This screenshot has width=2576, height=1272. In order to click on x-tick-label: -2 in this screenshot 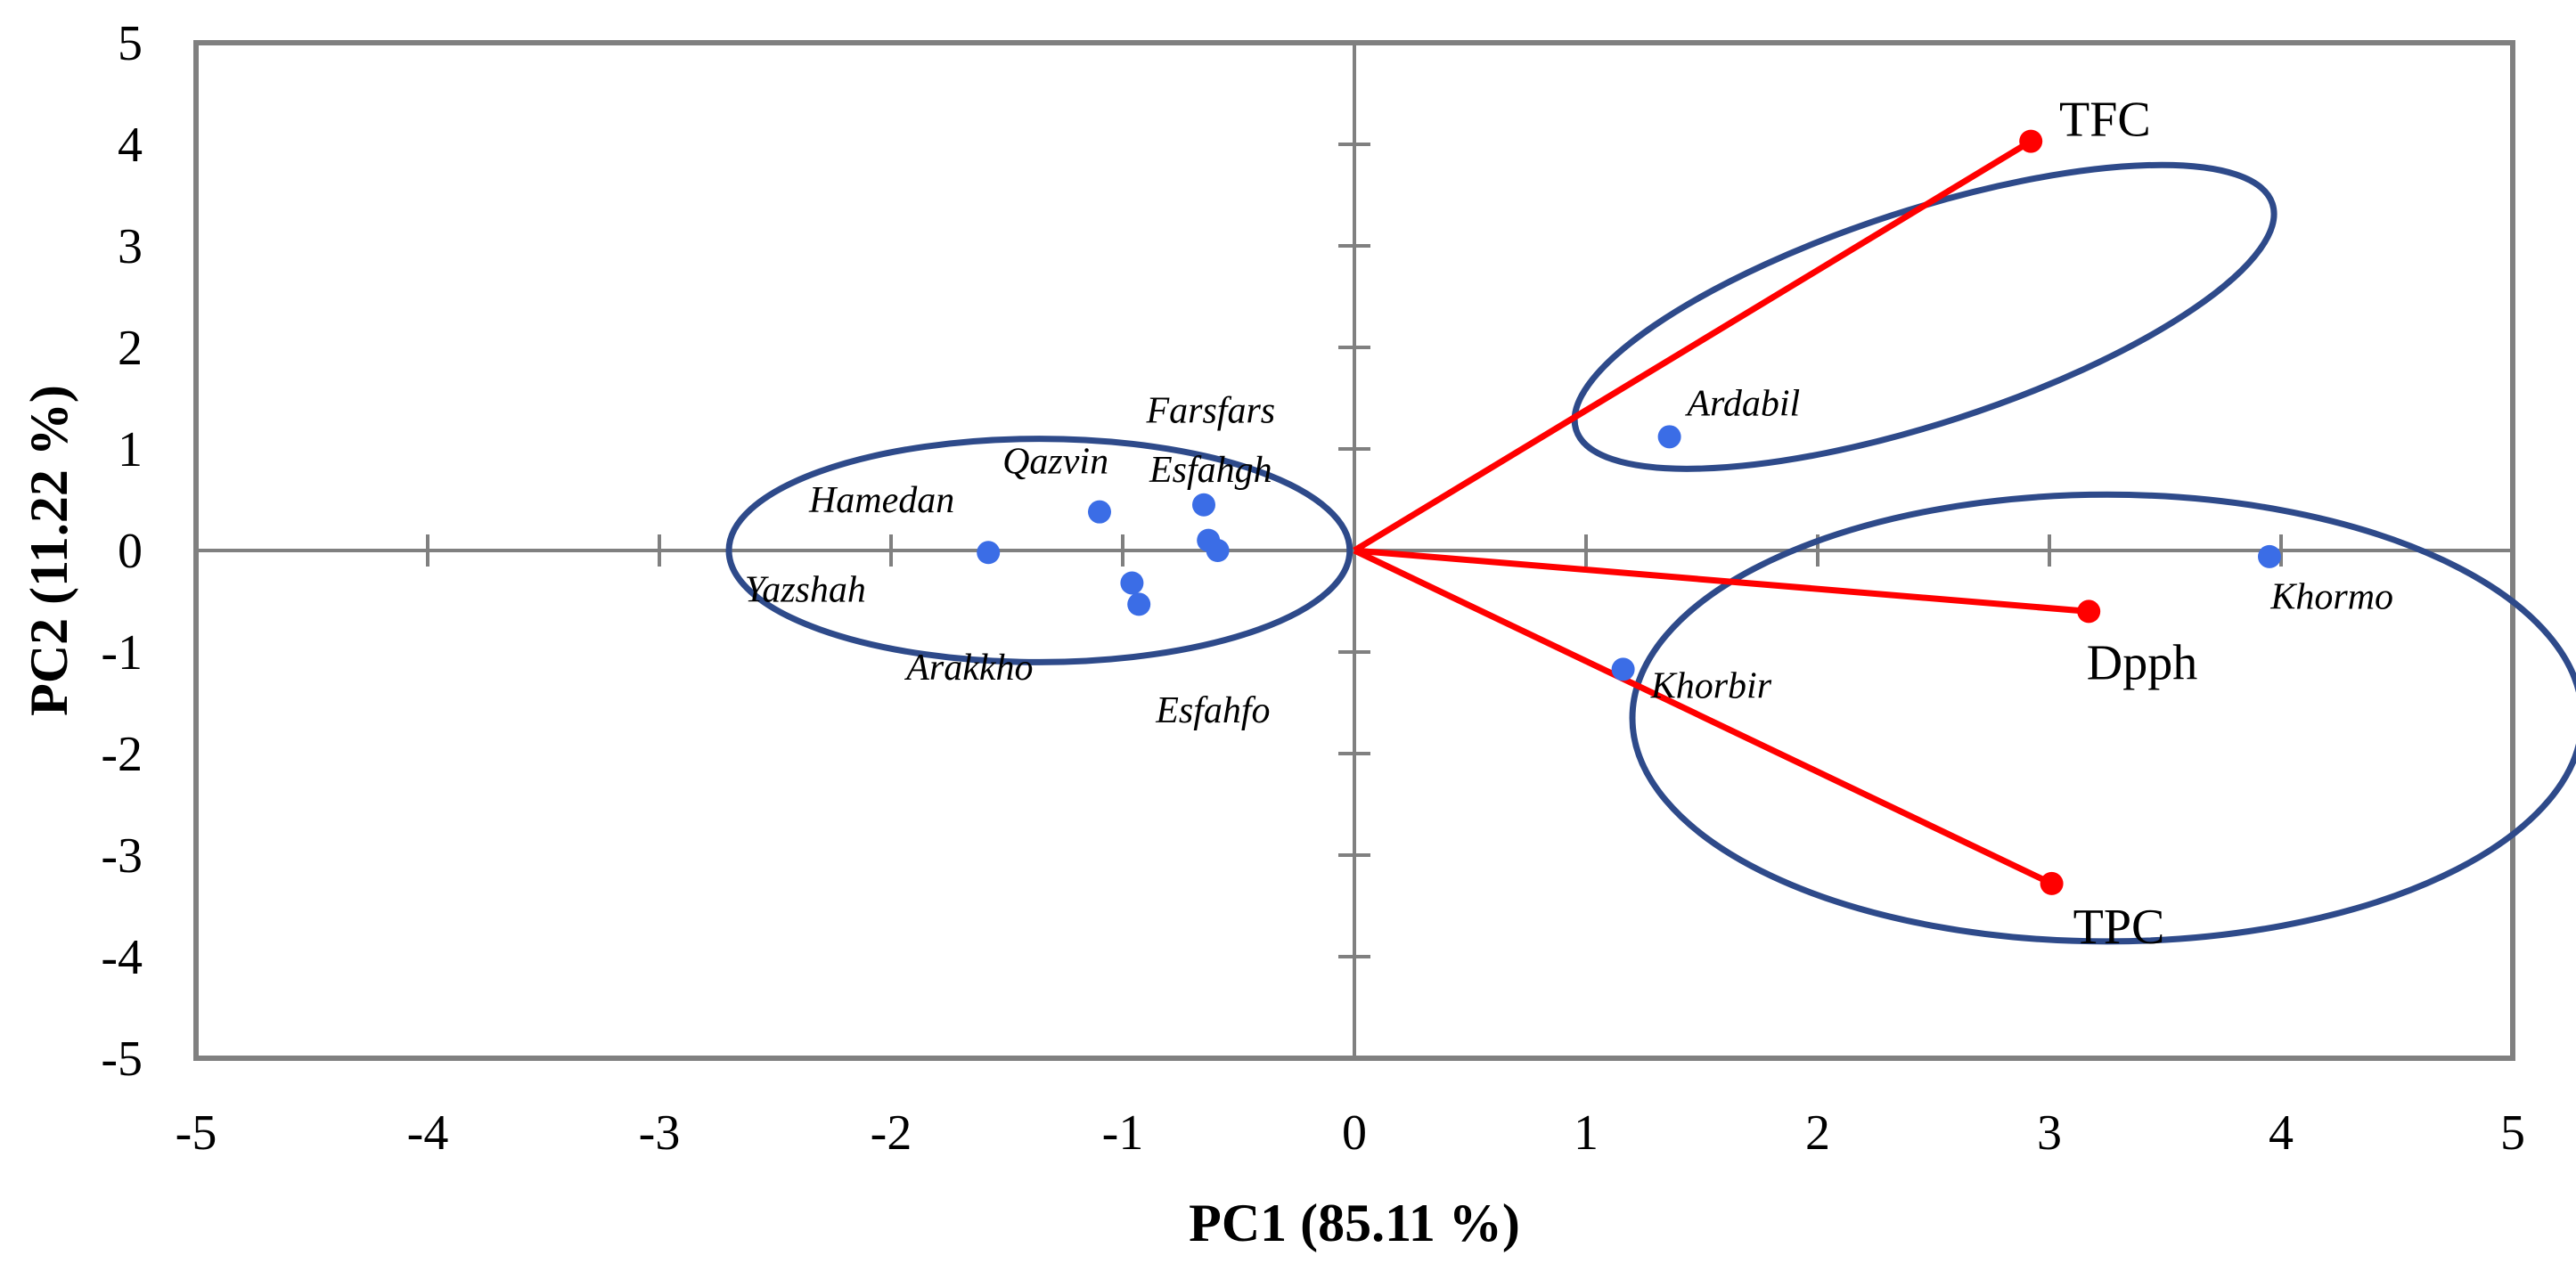, I will do `click(891, 1133)`.